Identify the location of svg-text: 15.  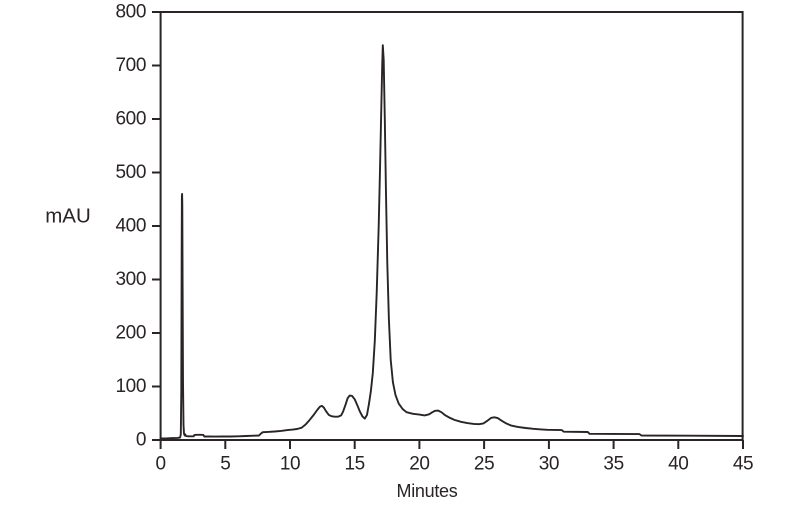
(355, 464).